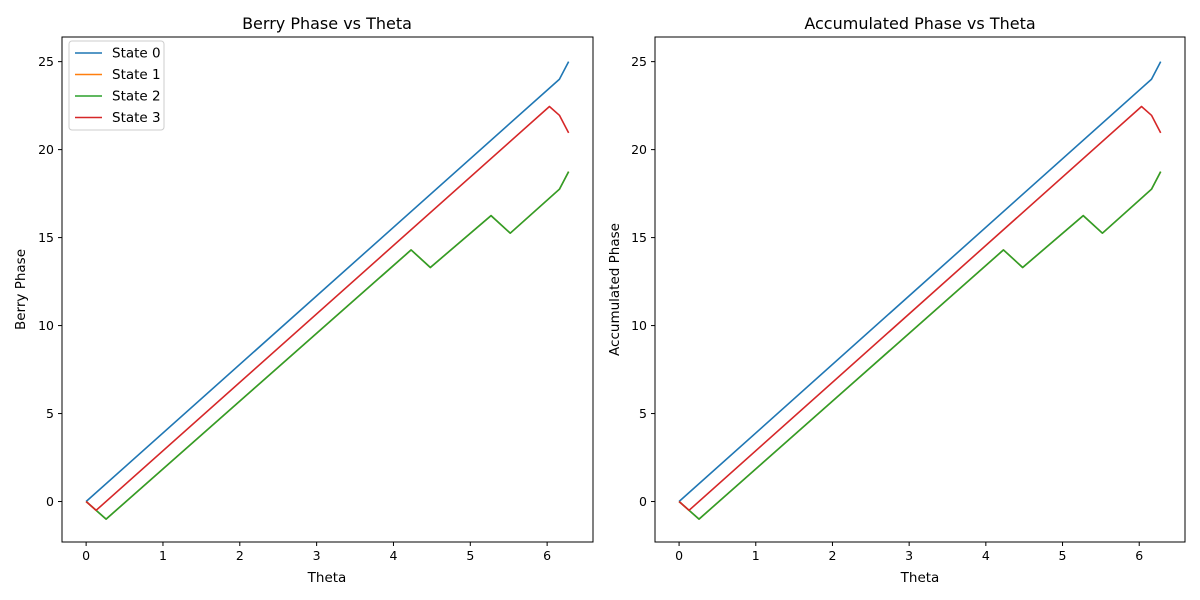  I want to click on legend-label: State 3, so click(136, 118).